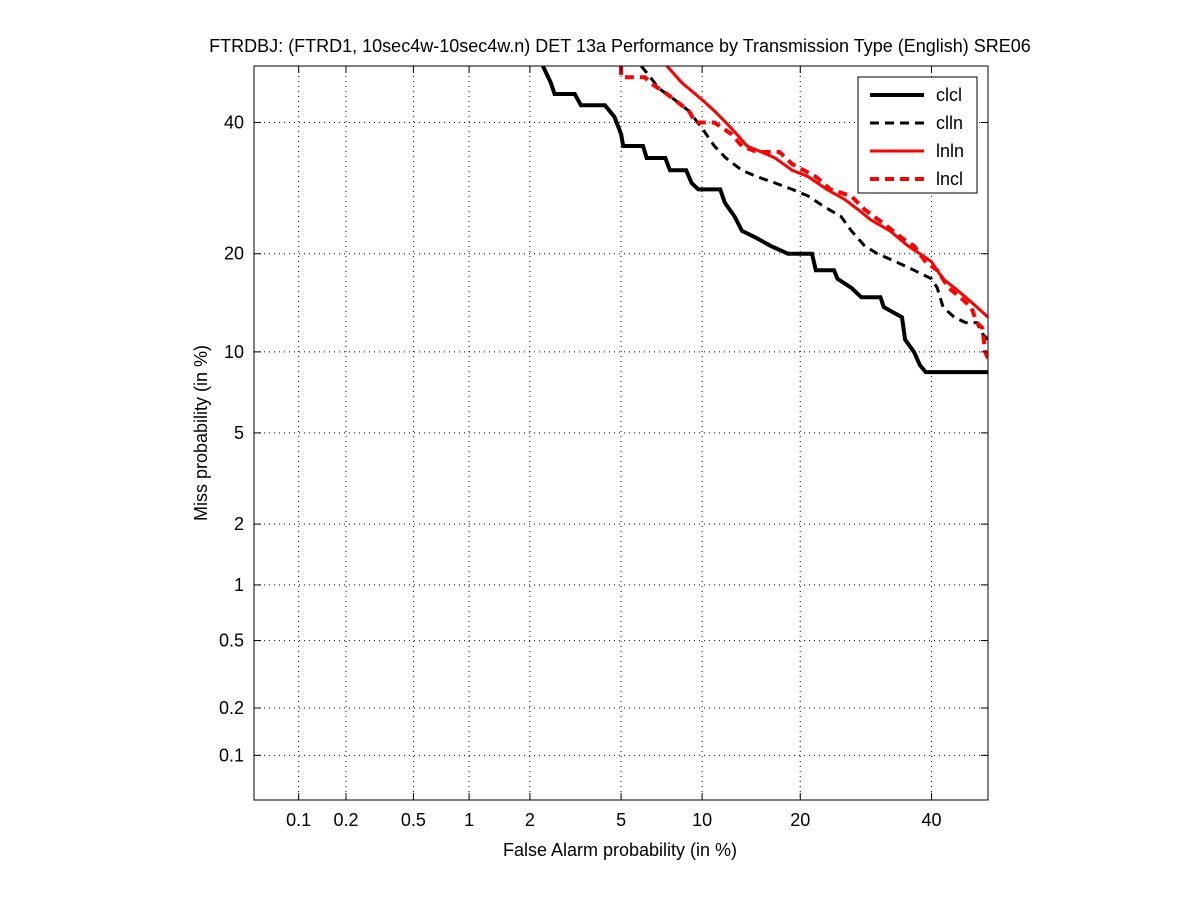 This screenshot has height=900, width=1201. What do you see at coordinates (826, 192) in the screenshot?
I see `series-line-lnln` at bounding box center [826, 192].